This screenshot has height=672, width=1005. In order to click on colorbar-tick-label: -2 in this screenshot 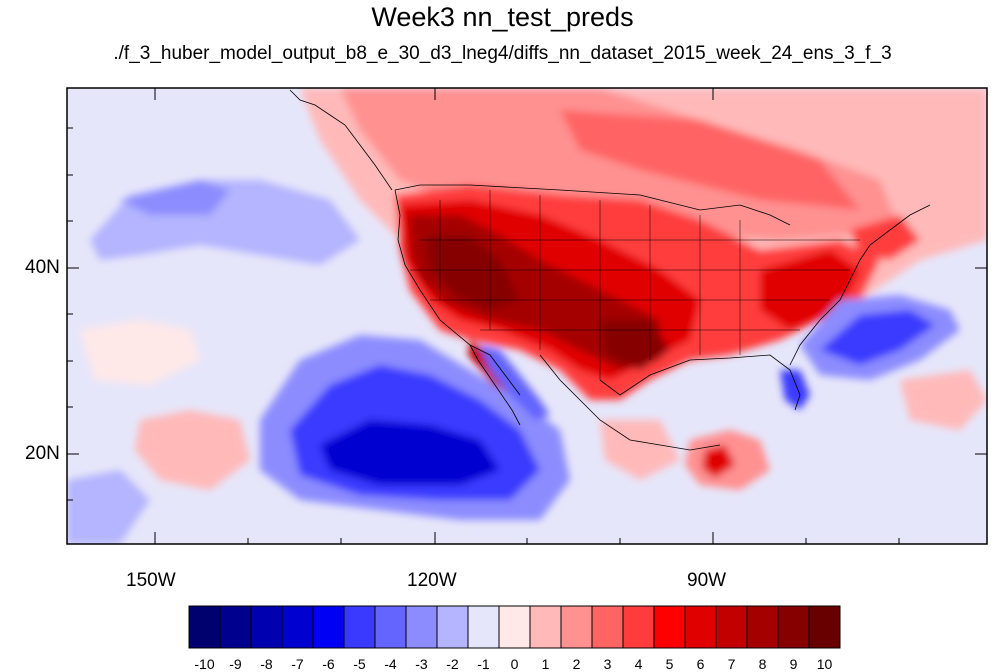, I will do `click(452, 664)`.